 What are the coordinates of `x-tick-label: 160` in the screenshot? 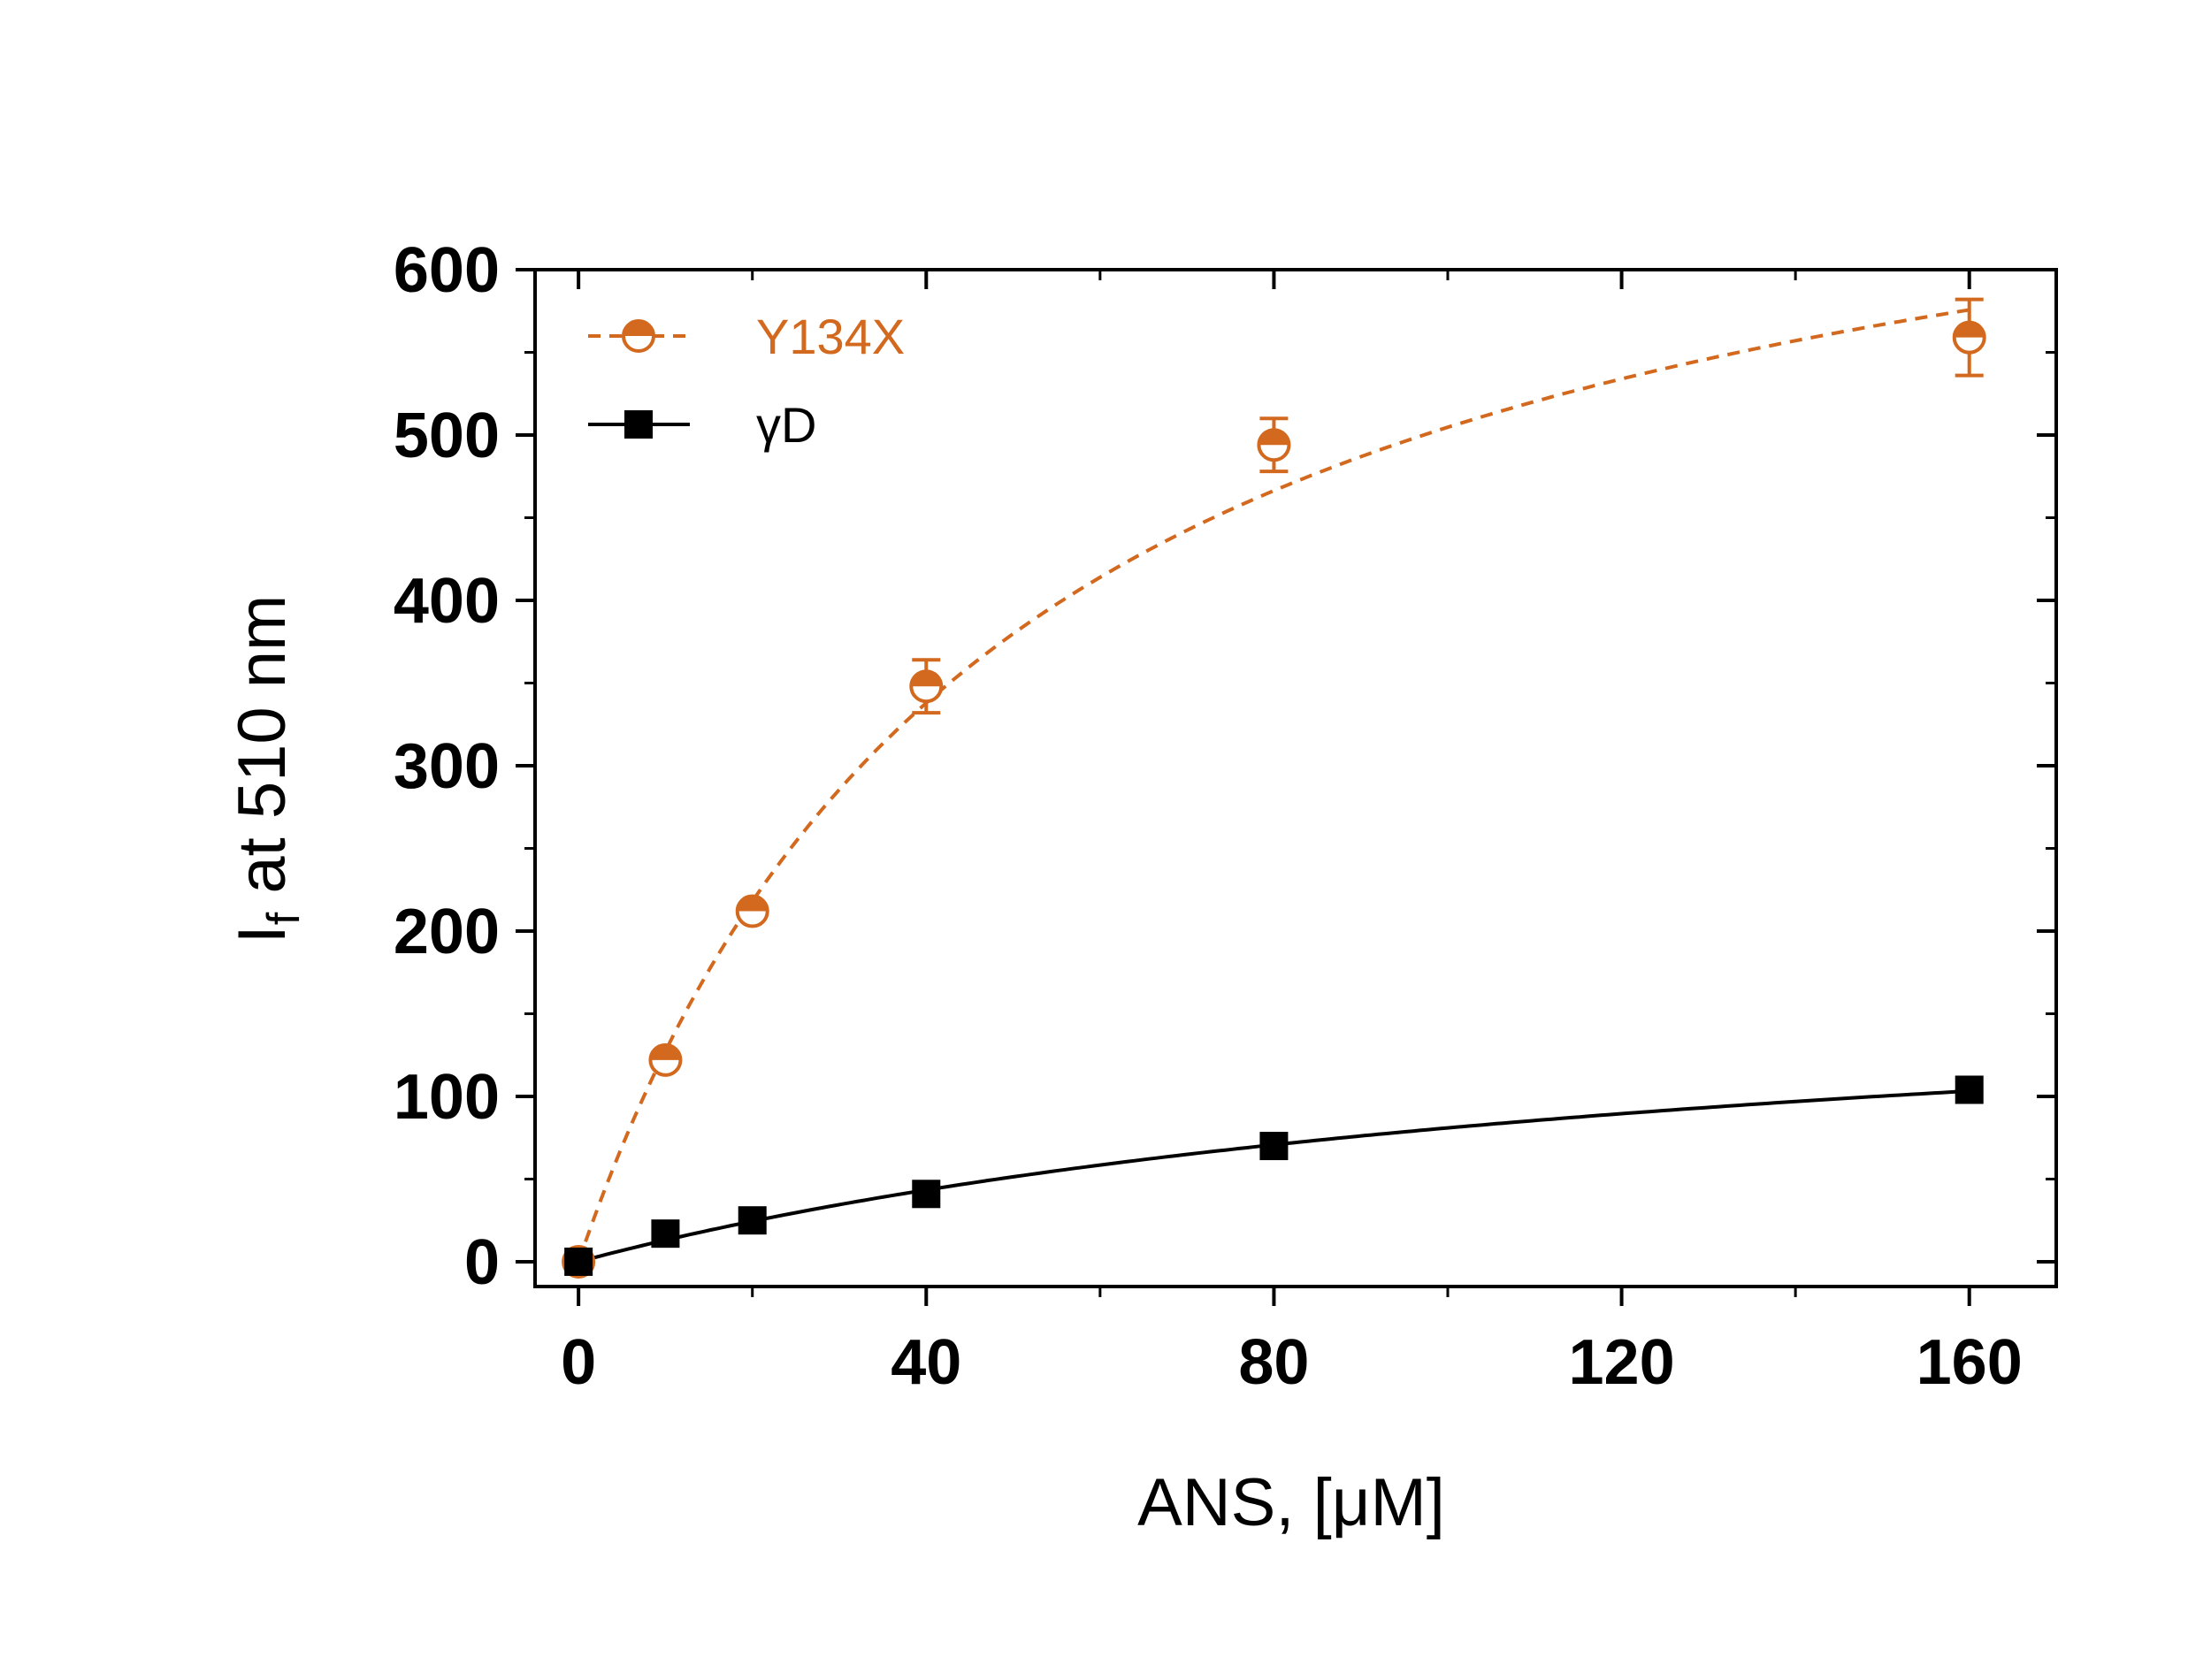 It's located at (1969, 1362).